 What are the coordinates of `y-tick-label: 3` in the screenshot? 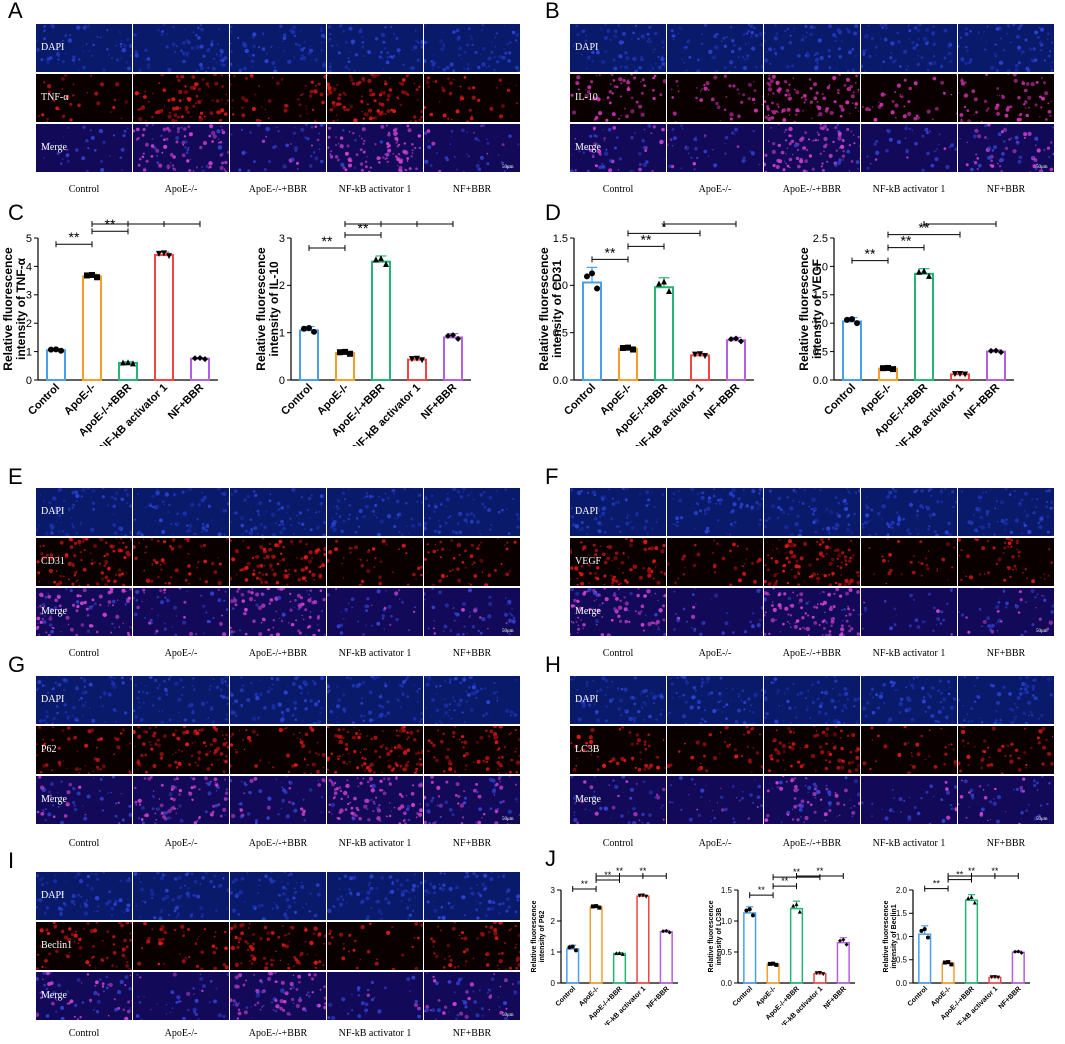 It's located at (282, 239).